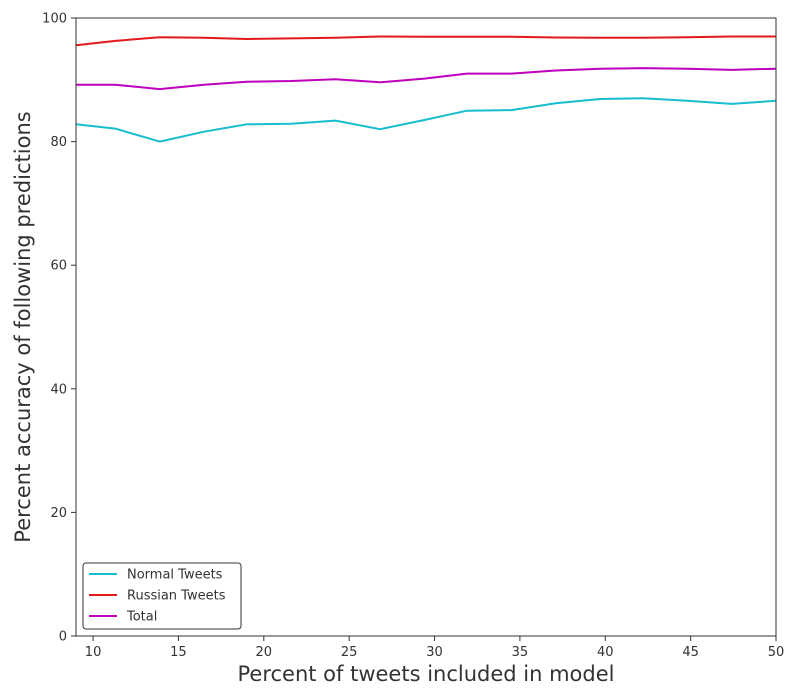  What do you see at coordinates (93, 652) in the screenshot?
I see `x-tick-label: 10` at bounding box center [93, 652].